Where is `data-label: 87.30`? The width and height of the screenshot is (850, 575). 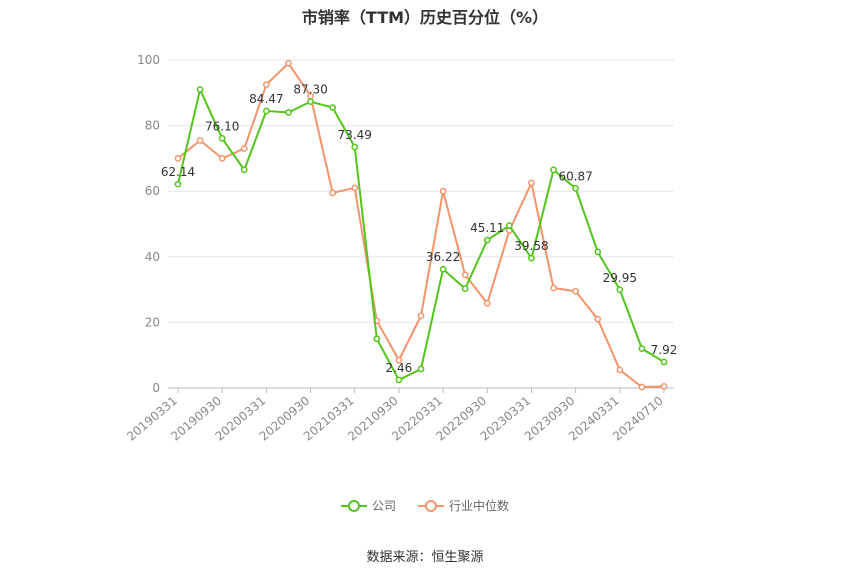
data-label: 87.30 is located at coordinates (310, 90).